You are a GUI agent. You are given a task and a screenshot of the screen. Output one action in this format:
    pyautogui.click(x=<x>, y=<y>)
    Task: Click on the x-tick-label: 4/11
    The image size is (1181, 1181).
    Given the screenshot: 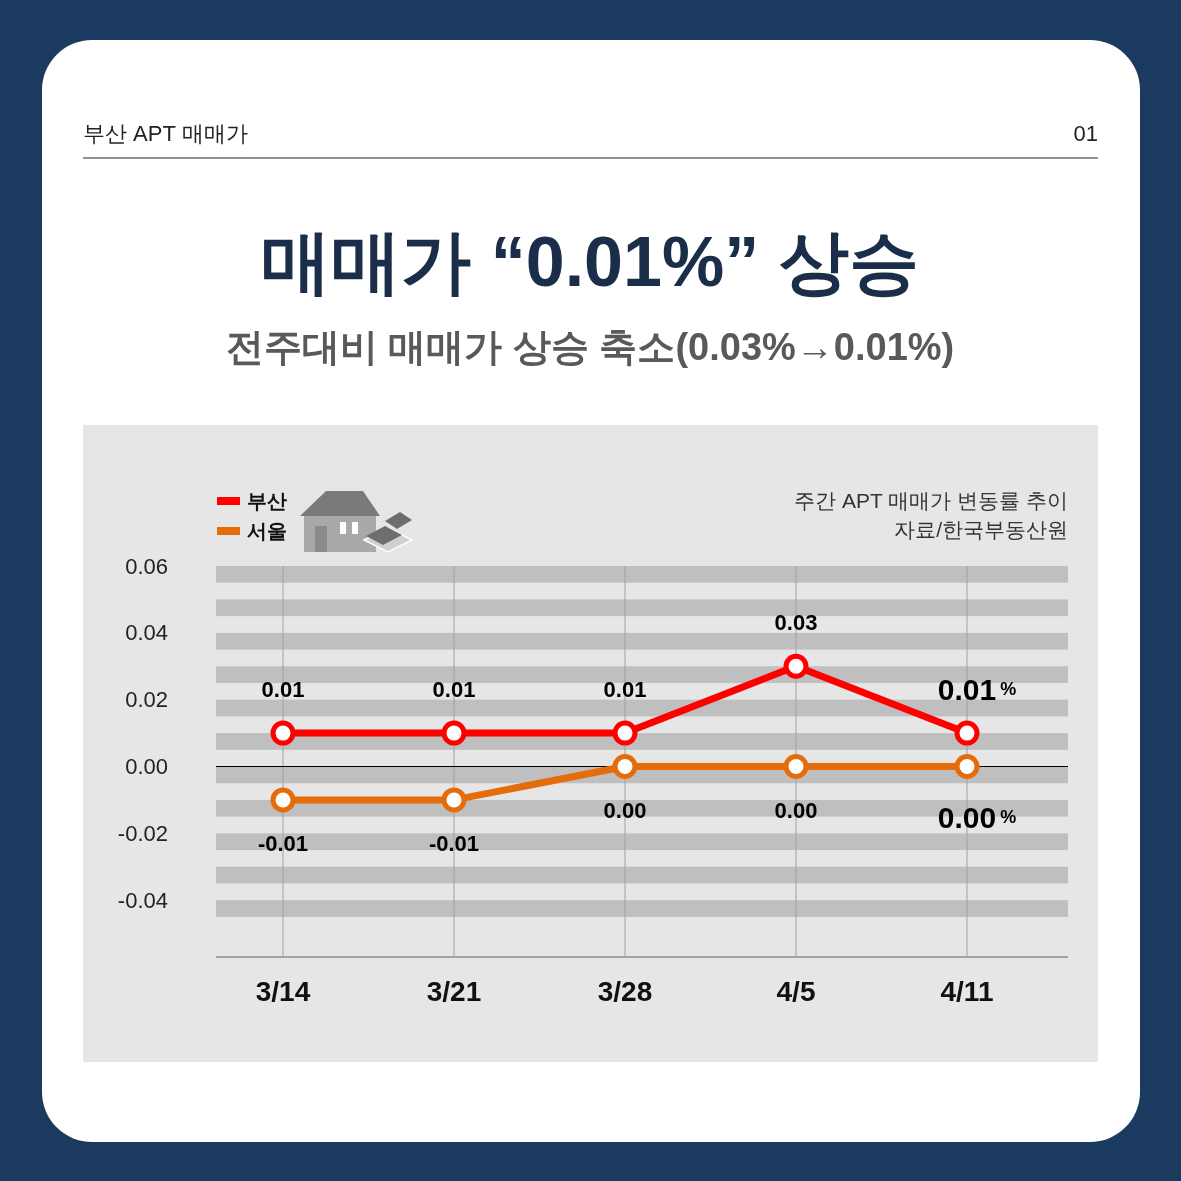 What is the action you would take?
    pyautogui.click(x=967, y=991)
    